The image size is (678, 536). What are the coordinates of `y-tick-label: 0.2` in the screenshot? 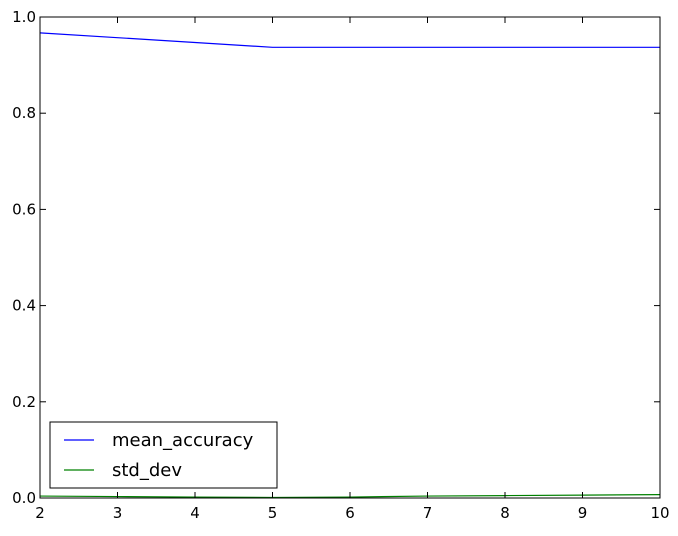 It's located at (24, 402).